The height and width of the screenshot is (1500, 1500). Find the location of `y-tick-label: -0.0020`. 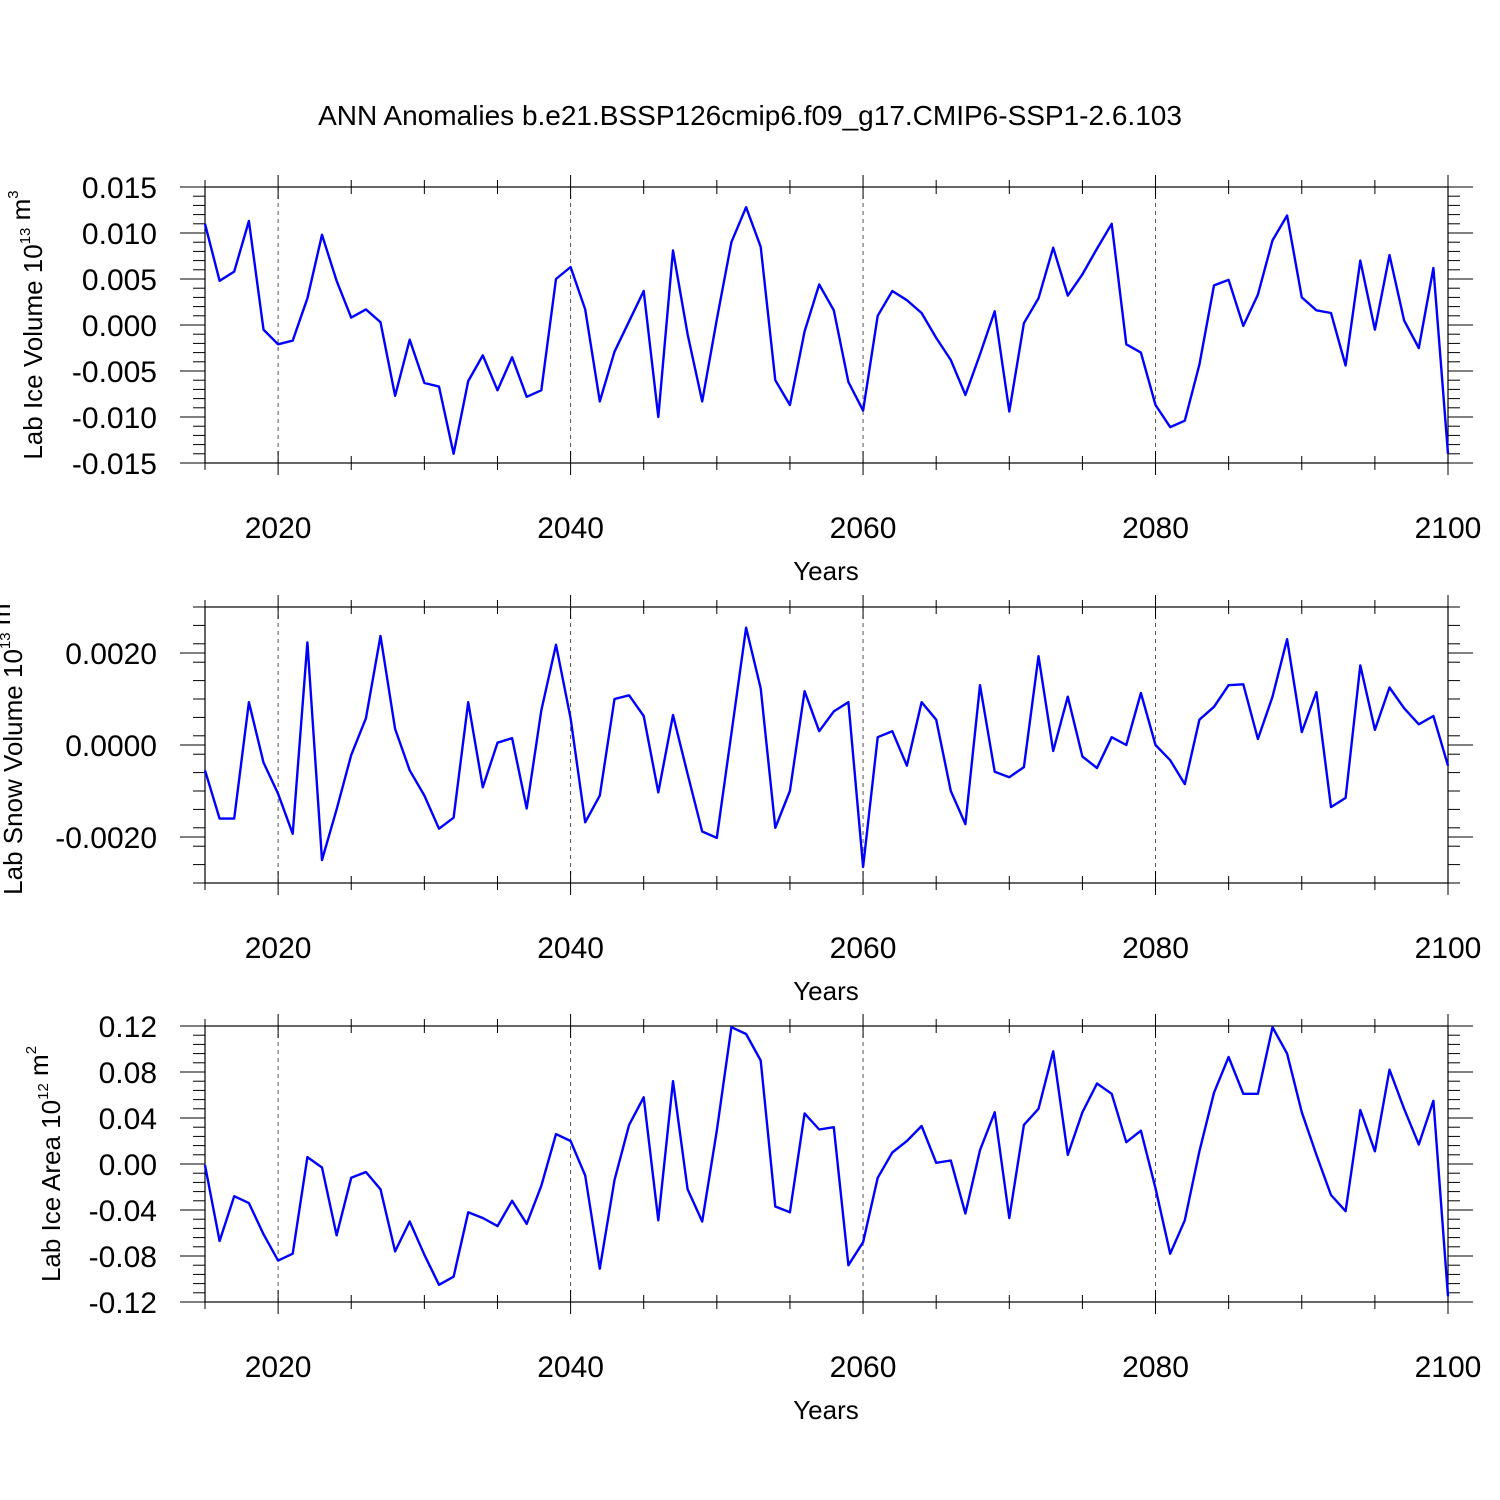

y-tick-label: -0.0020 is located at coordinates (106, 838).